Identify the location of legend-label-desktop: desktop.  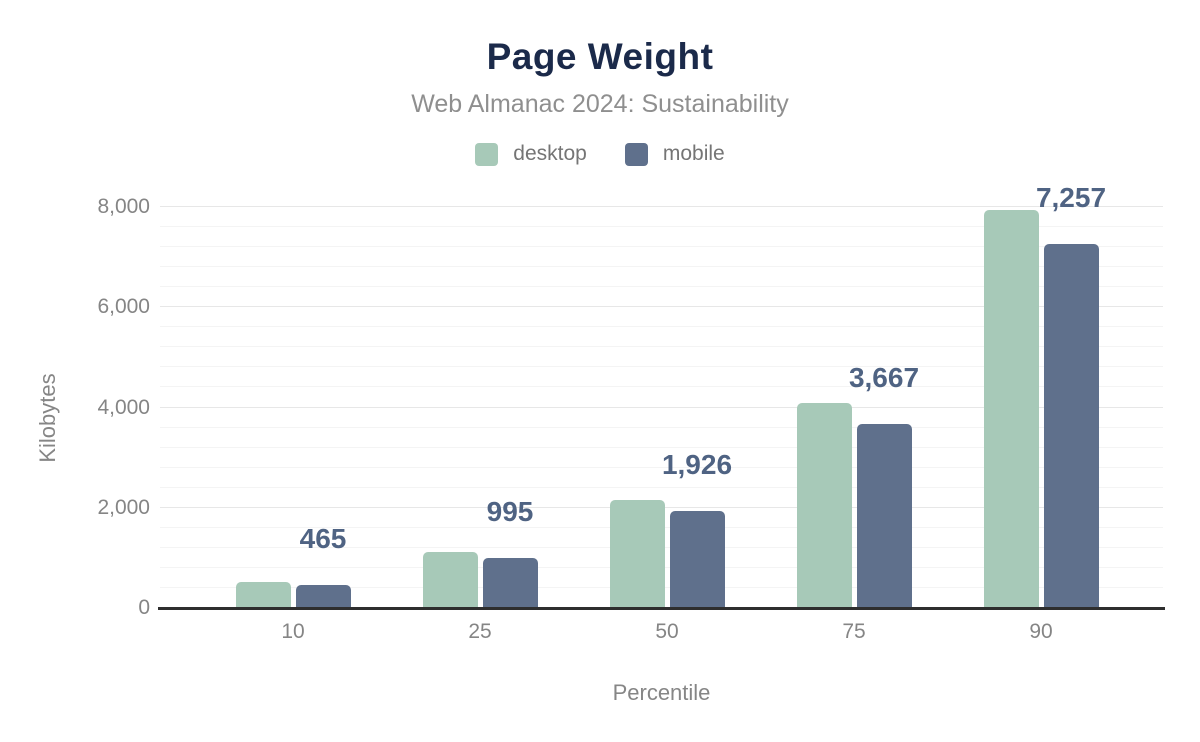
(550, 153).